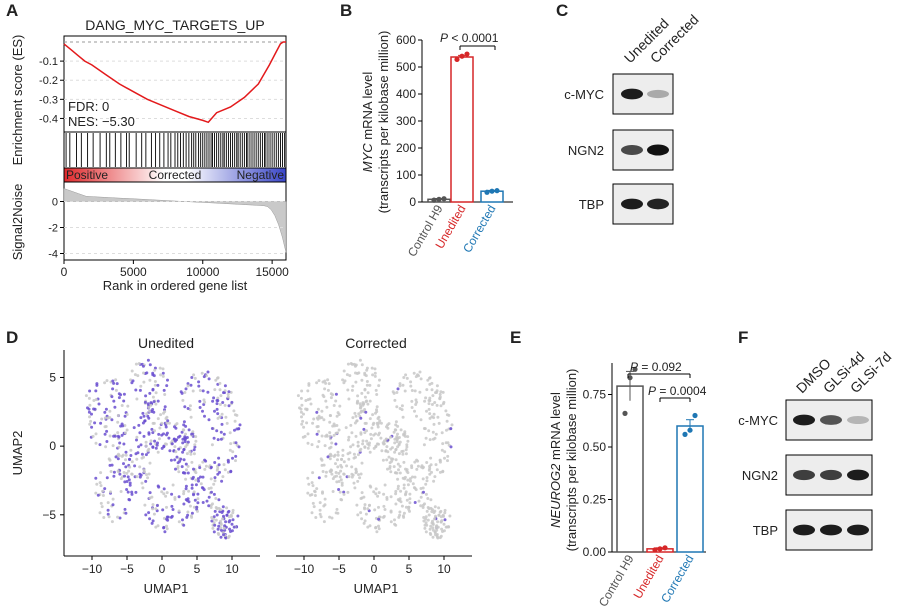  What do you see at coordinates (162, 569) in the screenshot?
I see `umap-xtick-label: 0` at bounding box center [162, 569].